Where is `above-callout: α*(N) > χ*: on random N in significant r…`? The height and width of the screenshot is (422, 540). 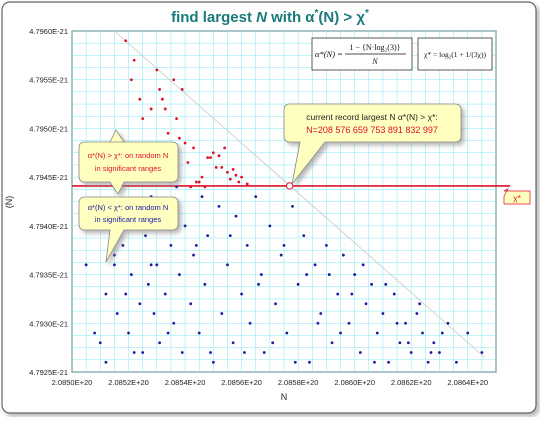 above-callout: α*(N) > χ*: on random N in significant r… is located at coordinates (128, 162).